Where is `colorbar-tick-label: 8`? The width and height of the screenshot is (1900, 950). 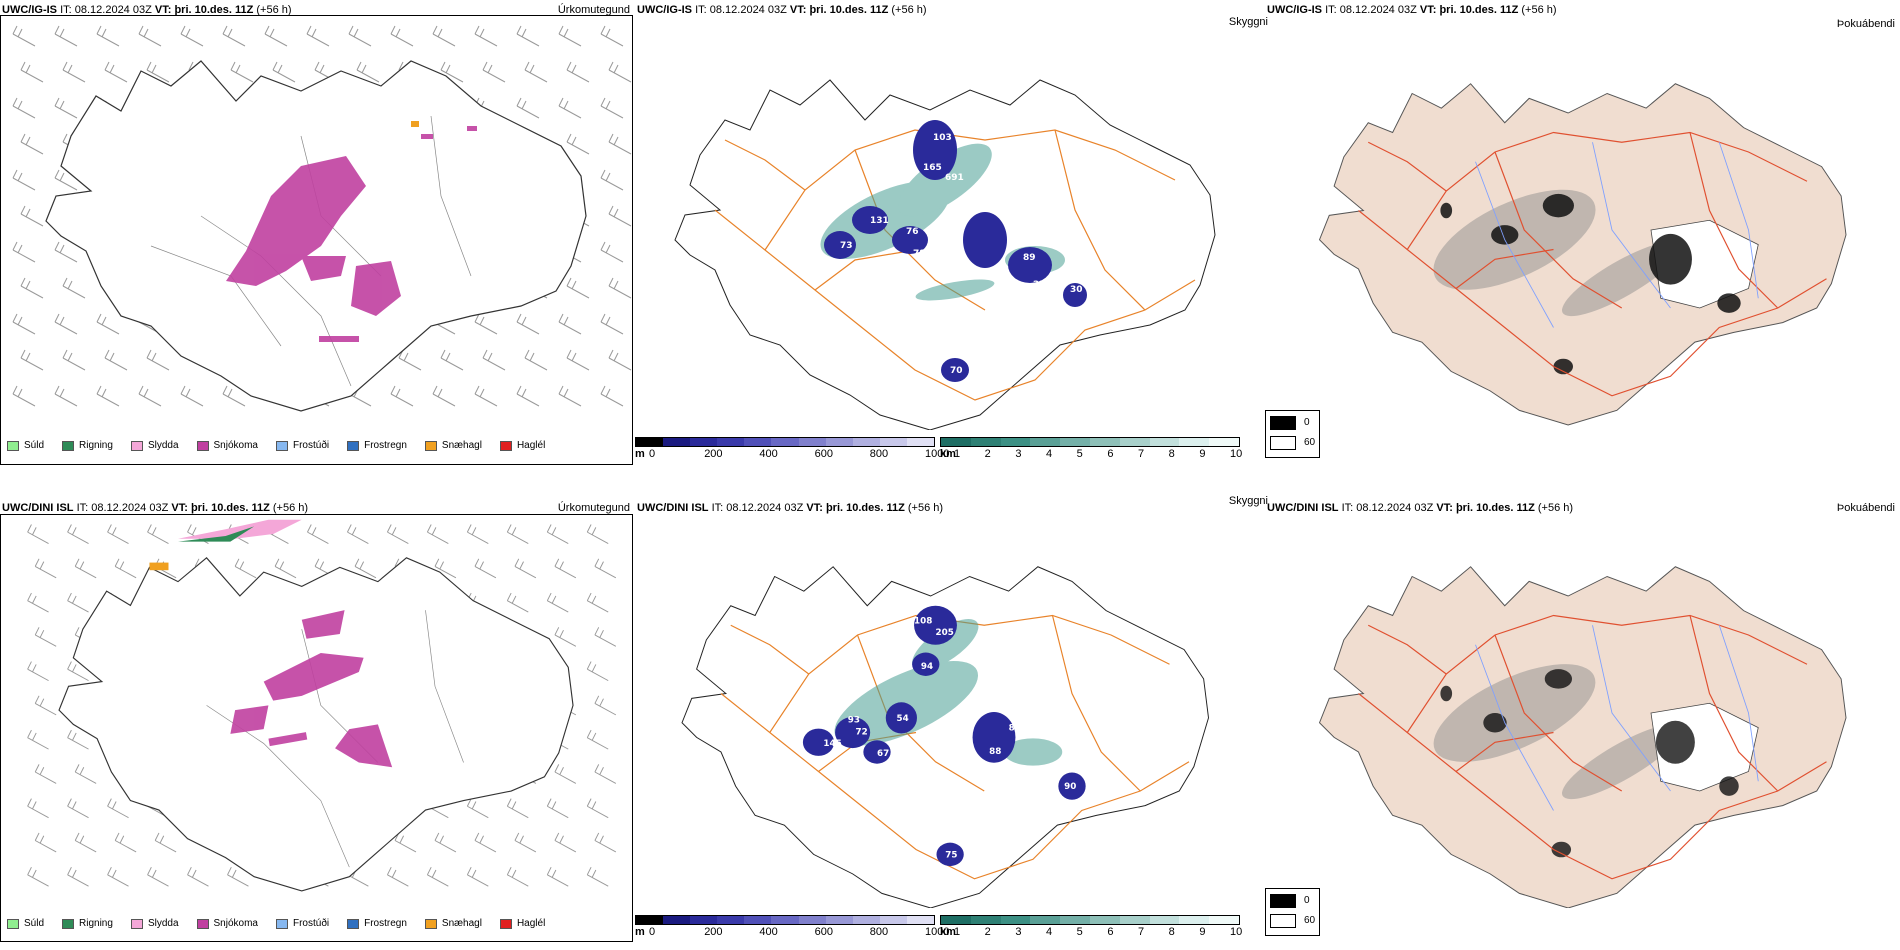 colorbar-tick-label: 8 is located at coordinates (1171, 454).